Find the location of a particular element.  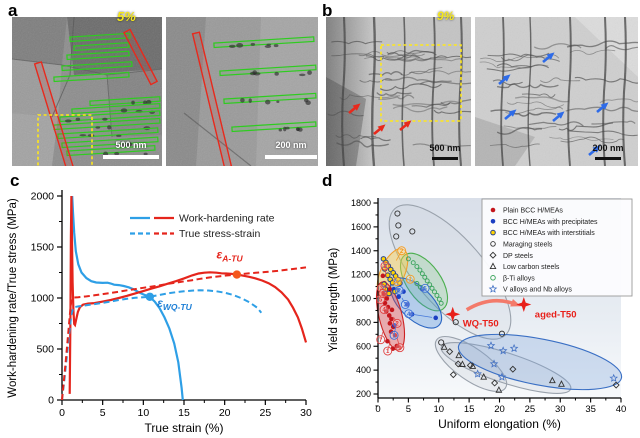

scale-bar-label: 200 nm is located at coordinates (608, 148).